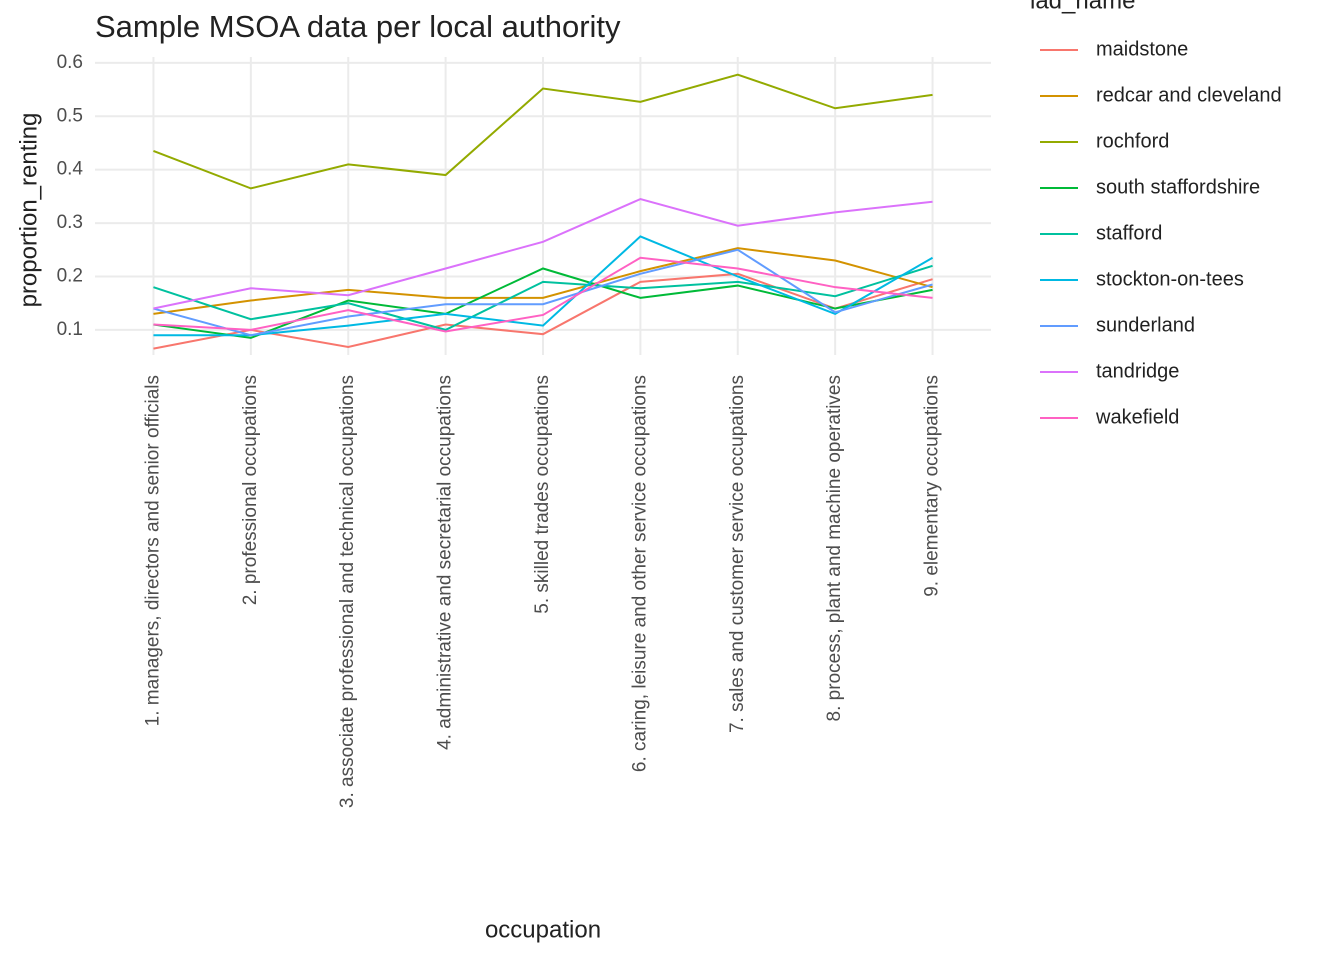 This screenshot has width=1344, height=960. Describe the element at coordinates (834, 548) in the screenshot. I see `x-tick-label: 8. process, plant and machine operatives` at that location.